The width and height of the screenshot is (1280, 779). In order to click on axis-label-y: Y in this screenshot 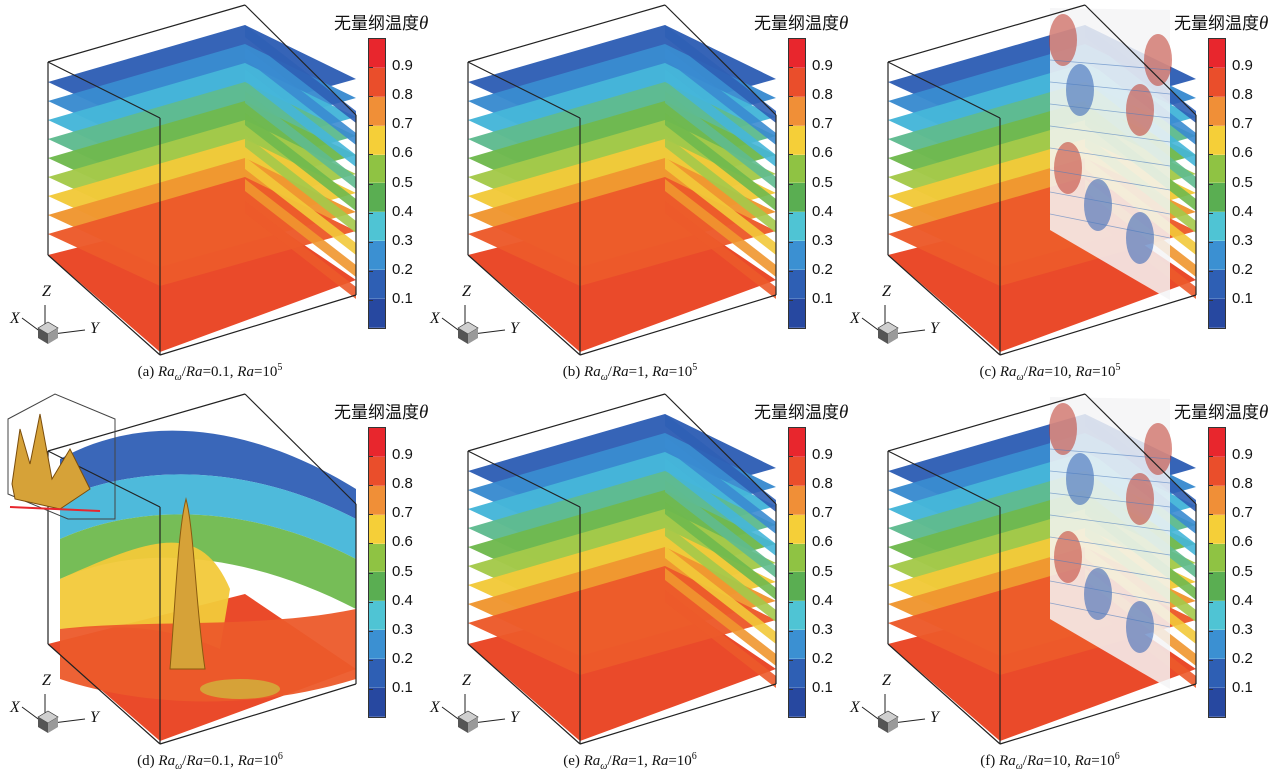, I will do `click(94, 717)`.